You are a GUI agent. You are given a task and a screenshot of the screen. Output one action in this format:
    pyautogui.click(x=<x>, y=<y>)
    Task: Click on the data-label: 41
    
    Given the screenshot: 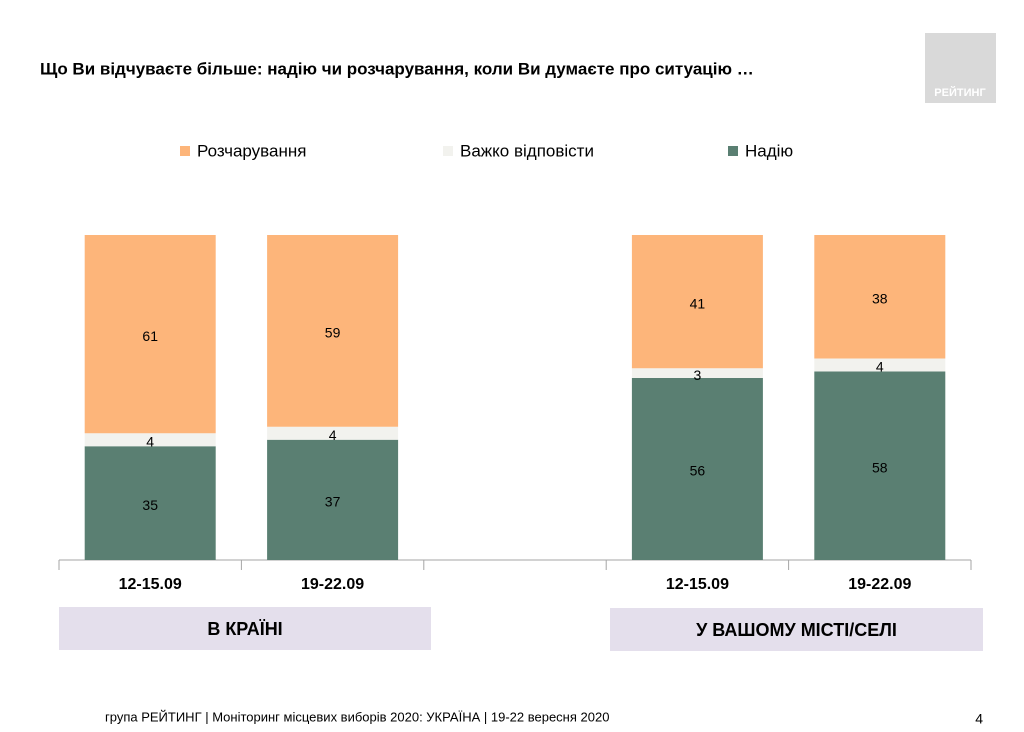 What is the action you would take?
    pyautogui.click(x=698, y=303)
    